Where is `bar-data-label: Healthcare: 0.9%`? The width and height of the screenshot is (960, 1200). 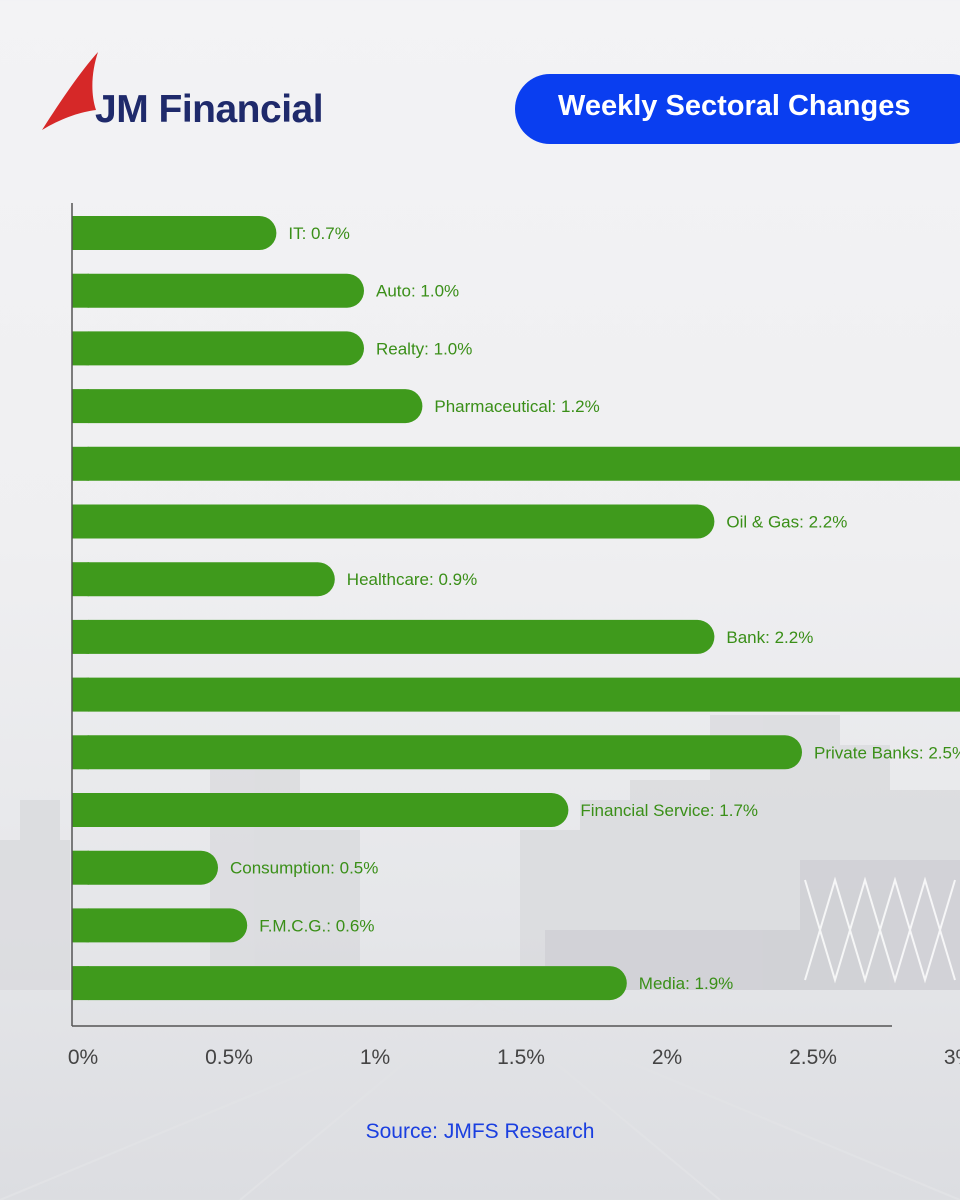
bar-data-label: Healthcare: 0.9% is located at coordinates (412, 579).